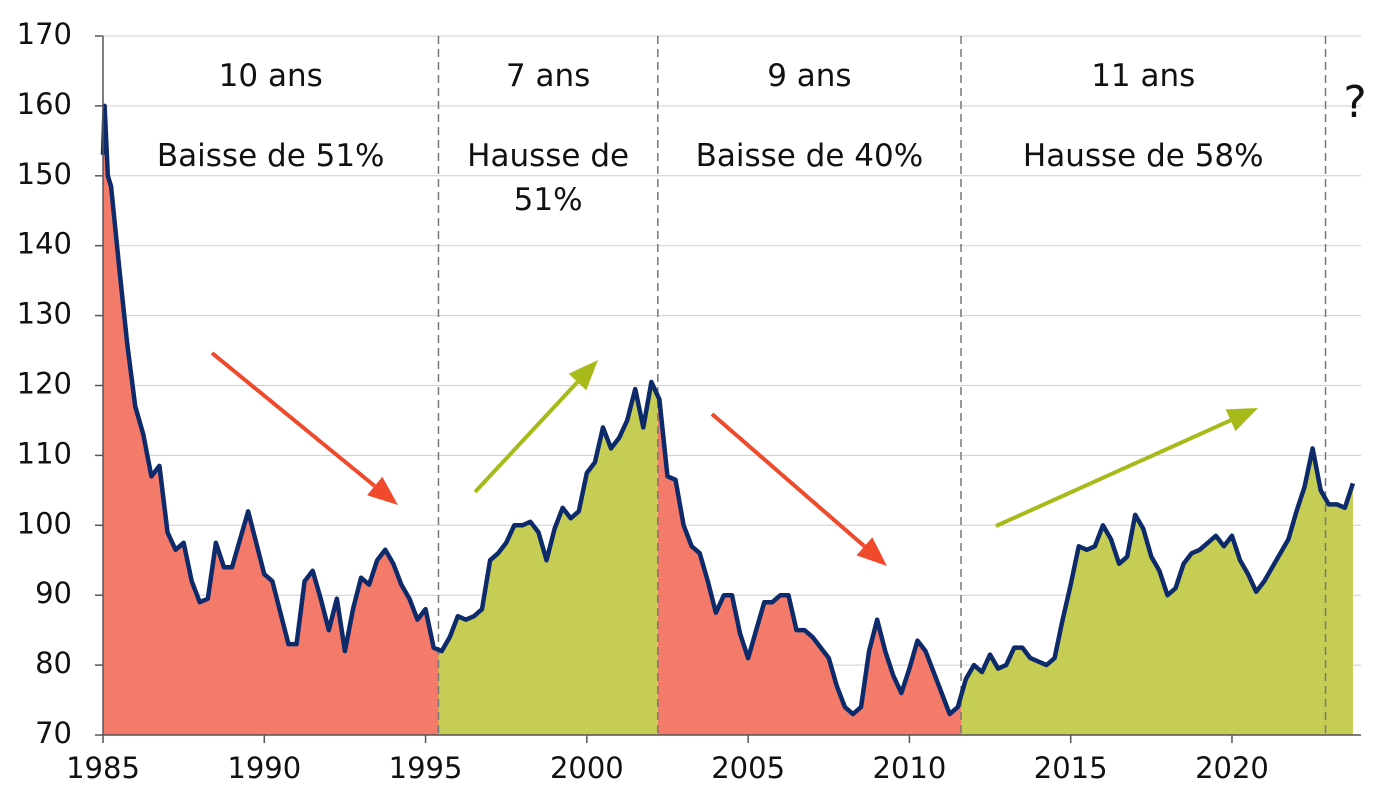 Image resolution: width=1380 pixels, height=800 pixels. Describe the element at coordinates (910, 768) in the screenshot. I see `x-tick-label: 2010` at that location.